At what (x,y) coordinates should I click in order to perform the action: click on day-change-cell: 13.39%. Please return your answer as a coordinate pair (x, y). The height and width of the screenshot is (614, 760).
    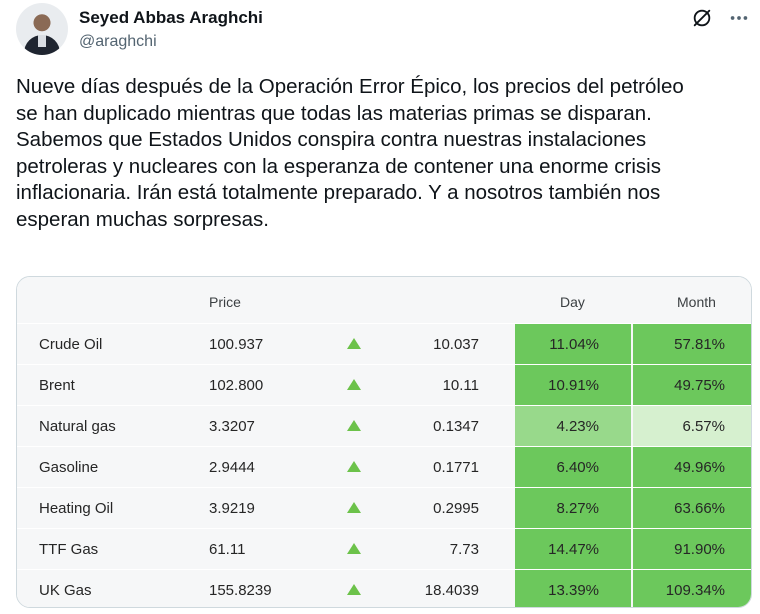
    Looking at the image, I should click on (573, 588).